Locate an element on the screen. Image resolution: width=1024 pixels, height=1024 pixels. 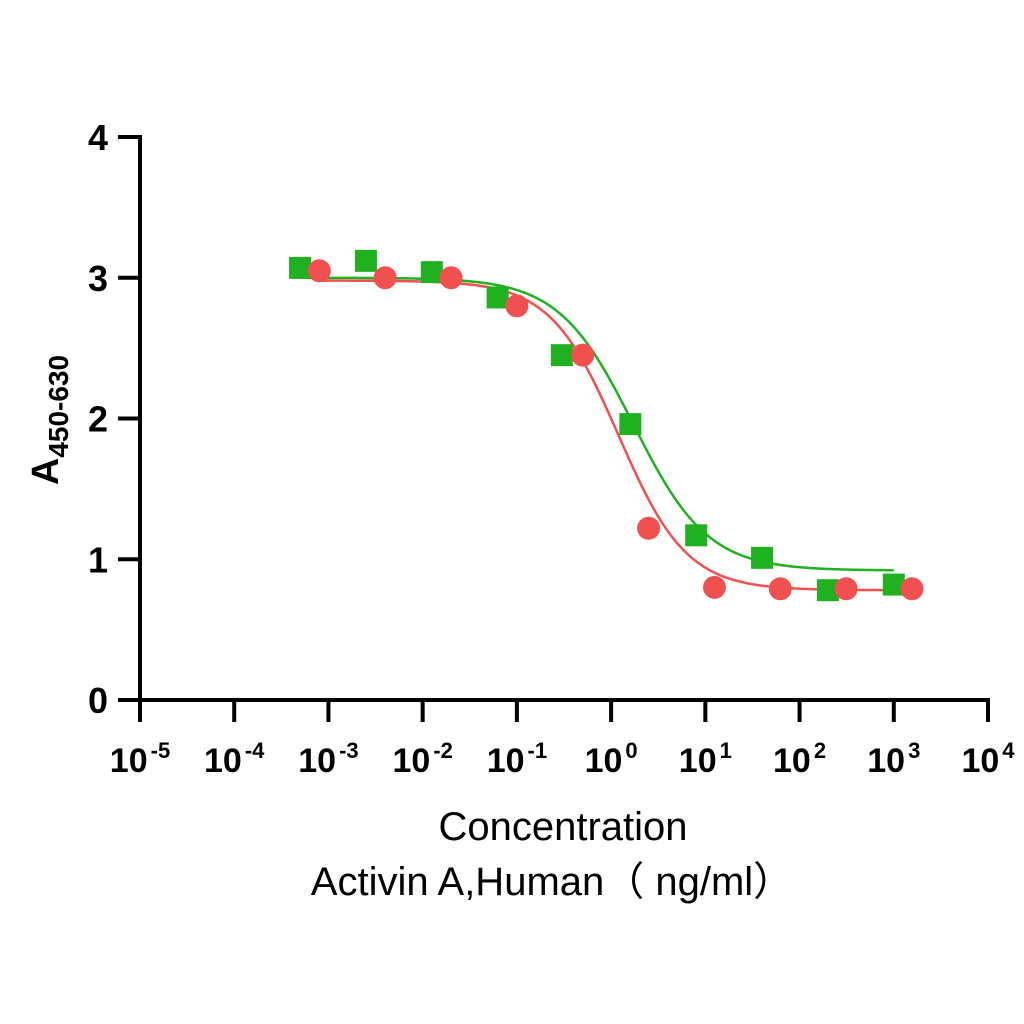
x-tick-label: 10 -1 is located at coordinates (517, 759).